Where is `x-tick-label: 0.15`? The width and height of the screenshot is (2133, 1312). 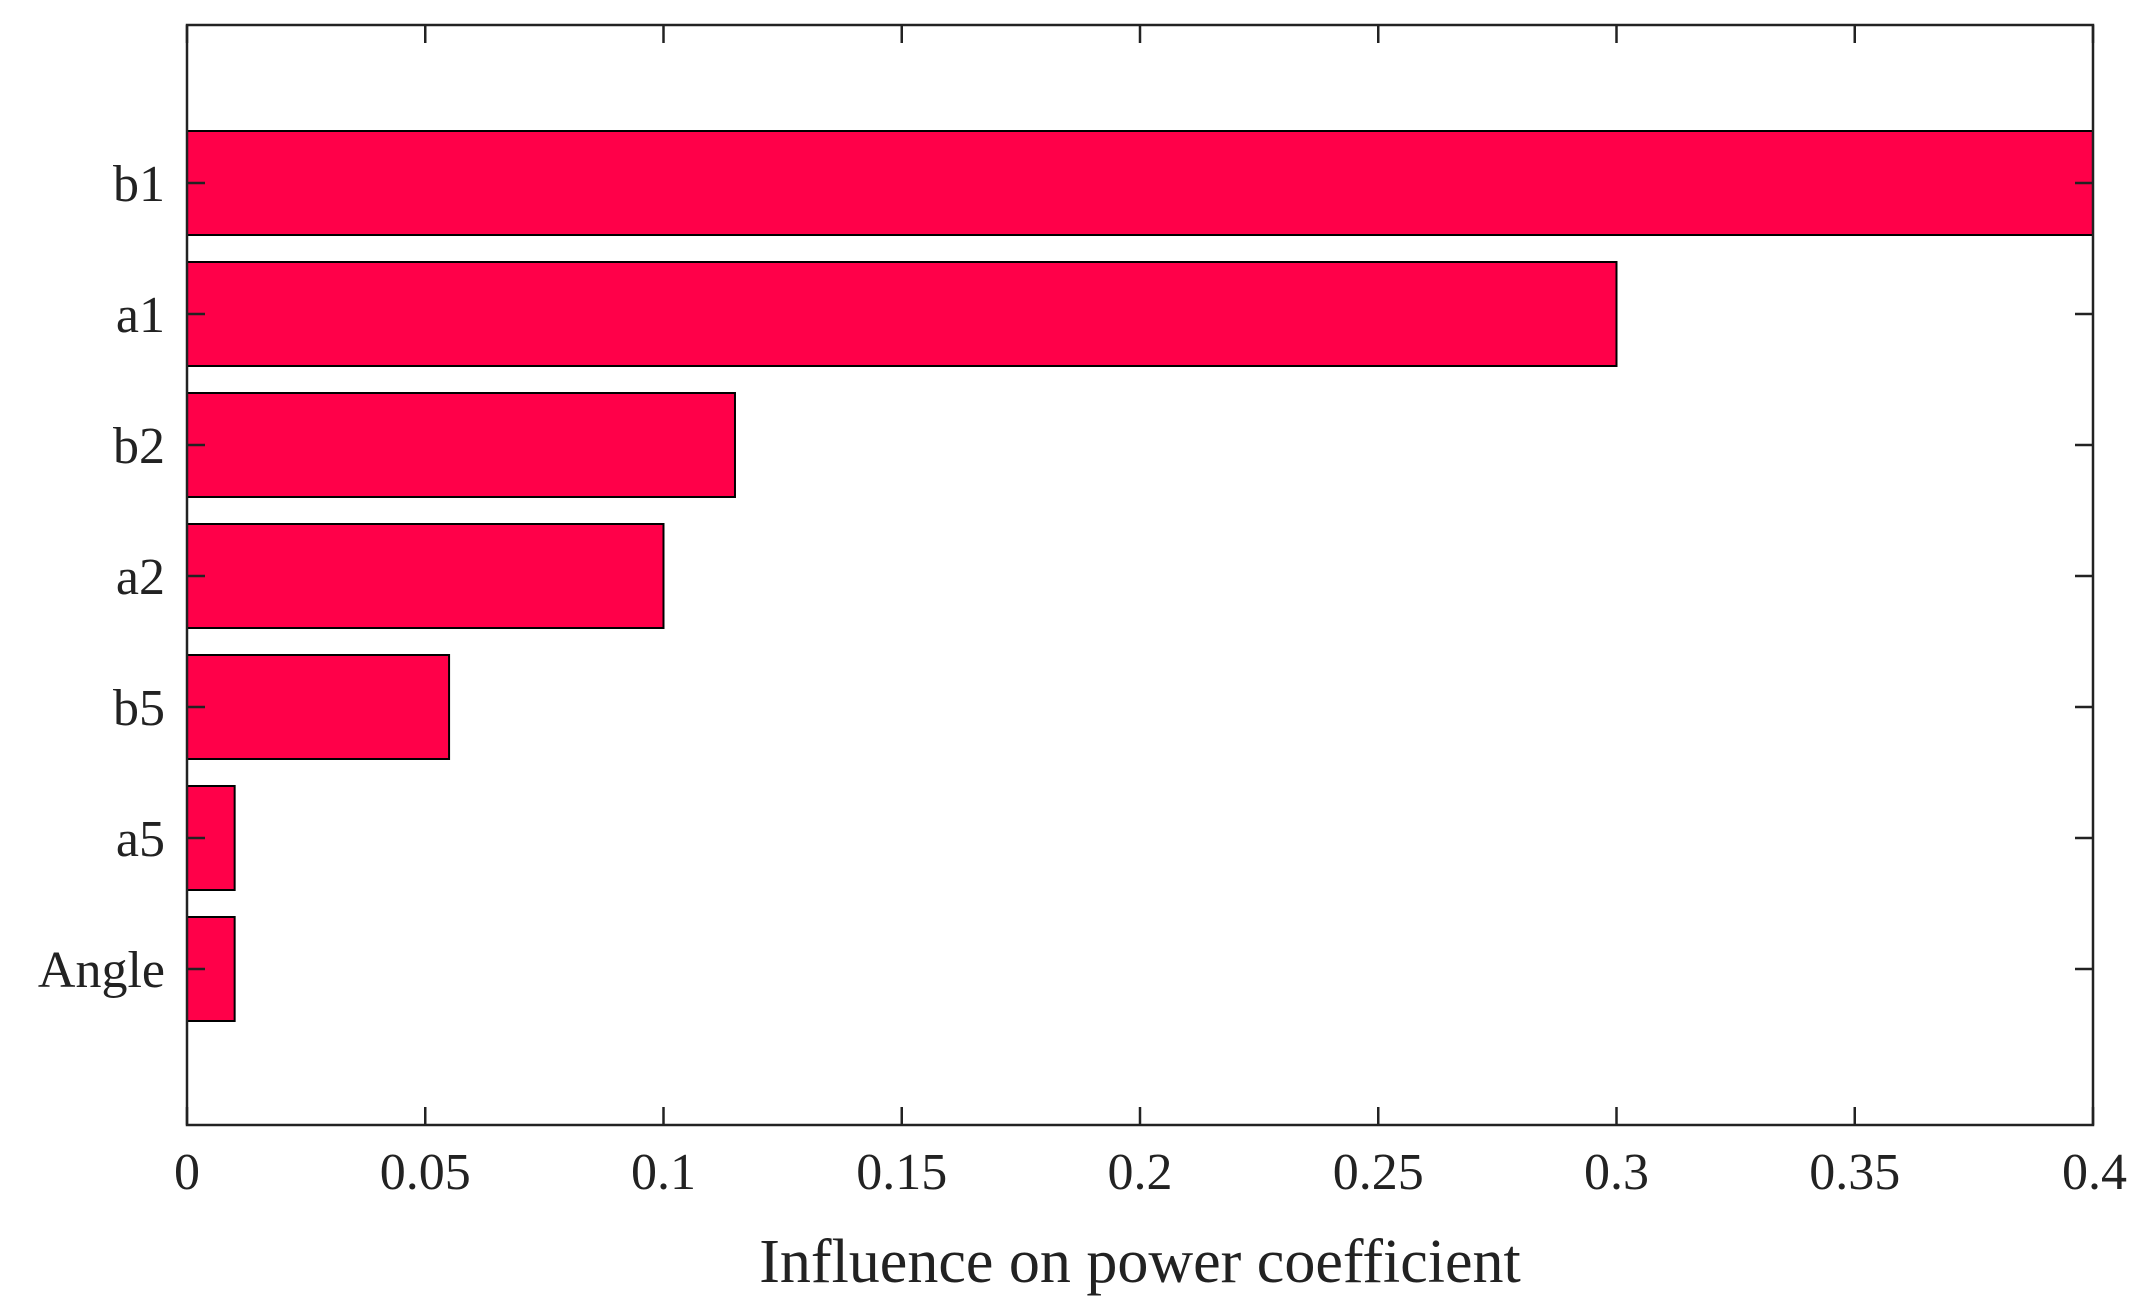 x-tick-label: 0.15 is located at coordinates (901, 1172).